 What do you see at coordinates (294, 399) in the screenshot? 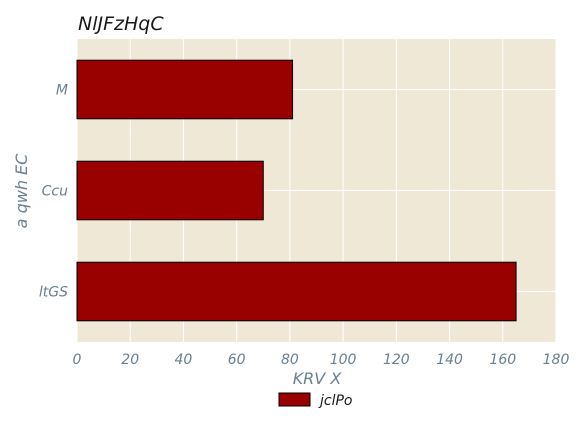
I see `legend-swatch` at bounding box center [294, 399].